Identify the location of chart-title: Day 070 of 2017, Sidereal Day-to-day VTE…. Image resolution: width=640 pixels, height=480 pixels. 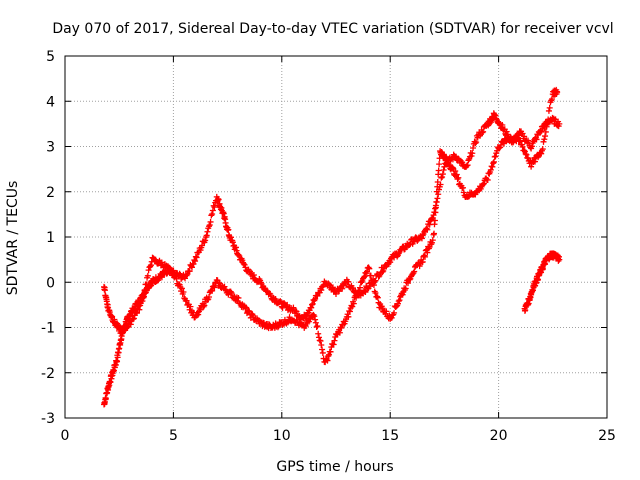
(332, 29).